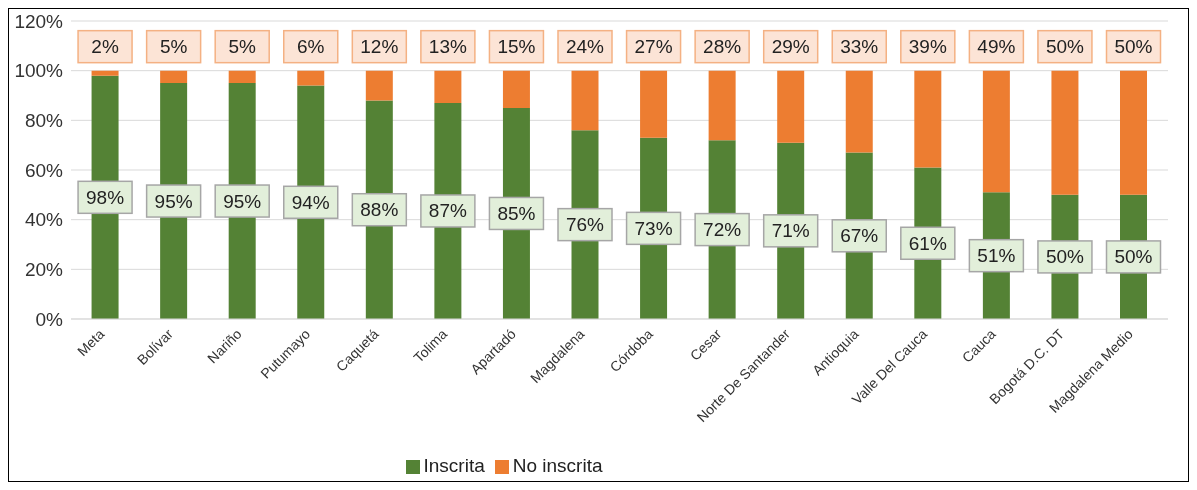  What do you see at coordinates (44, 220) in the screenshot?
I see `y-tick-label: 40%` at bounding box center [44, 220].